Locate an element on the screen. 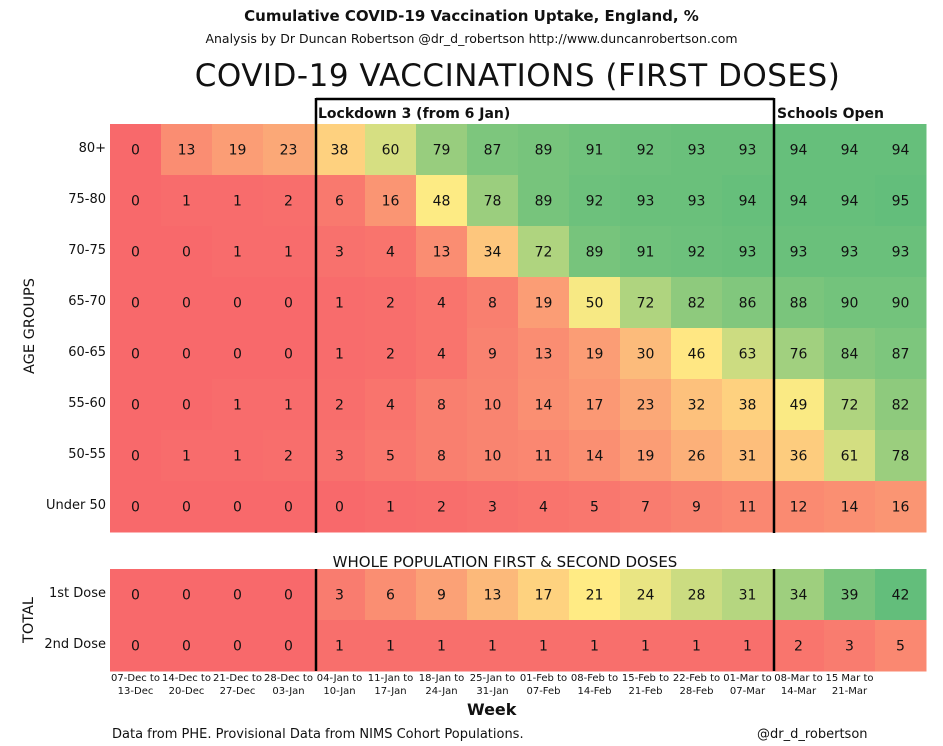 The image size is (943, 746). cell-value-label: 78 is located at coordinates (493, 202).